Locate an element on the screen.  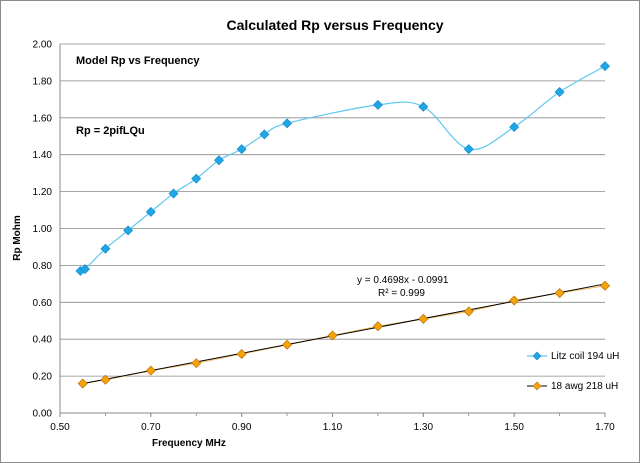
annotation-trend-equation: y = 0.4698x - 0.0991 is located at coordinates (403, 280).